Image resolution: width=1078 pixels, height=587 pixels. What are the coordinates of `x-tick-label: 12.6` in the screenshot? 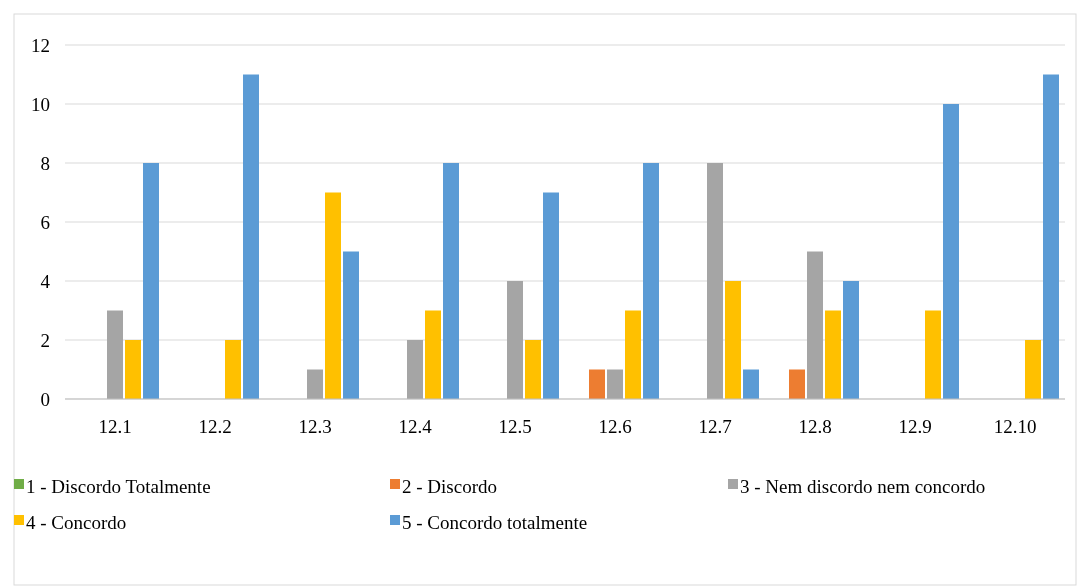 It's located at (615, 426).